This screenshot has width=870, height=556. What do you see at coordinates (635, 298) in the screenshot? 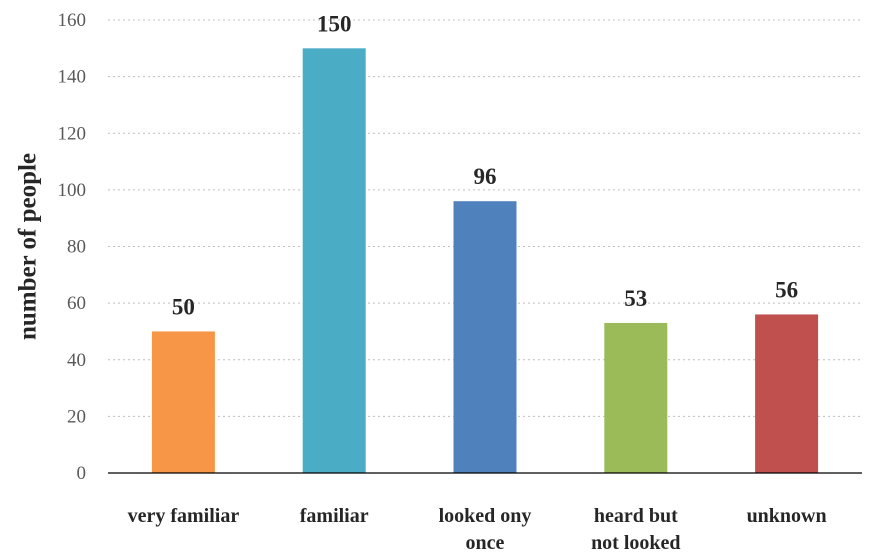
I see `data-label-3: 53` at bounding box center [635, 298].